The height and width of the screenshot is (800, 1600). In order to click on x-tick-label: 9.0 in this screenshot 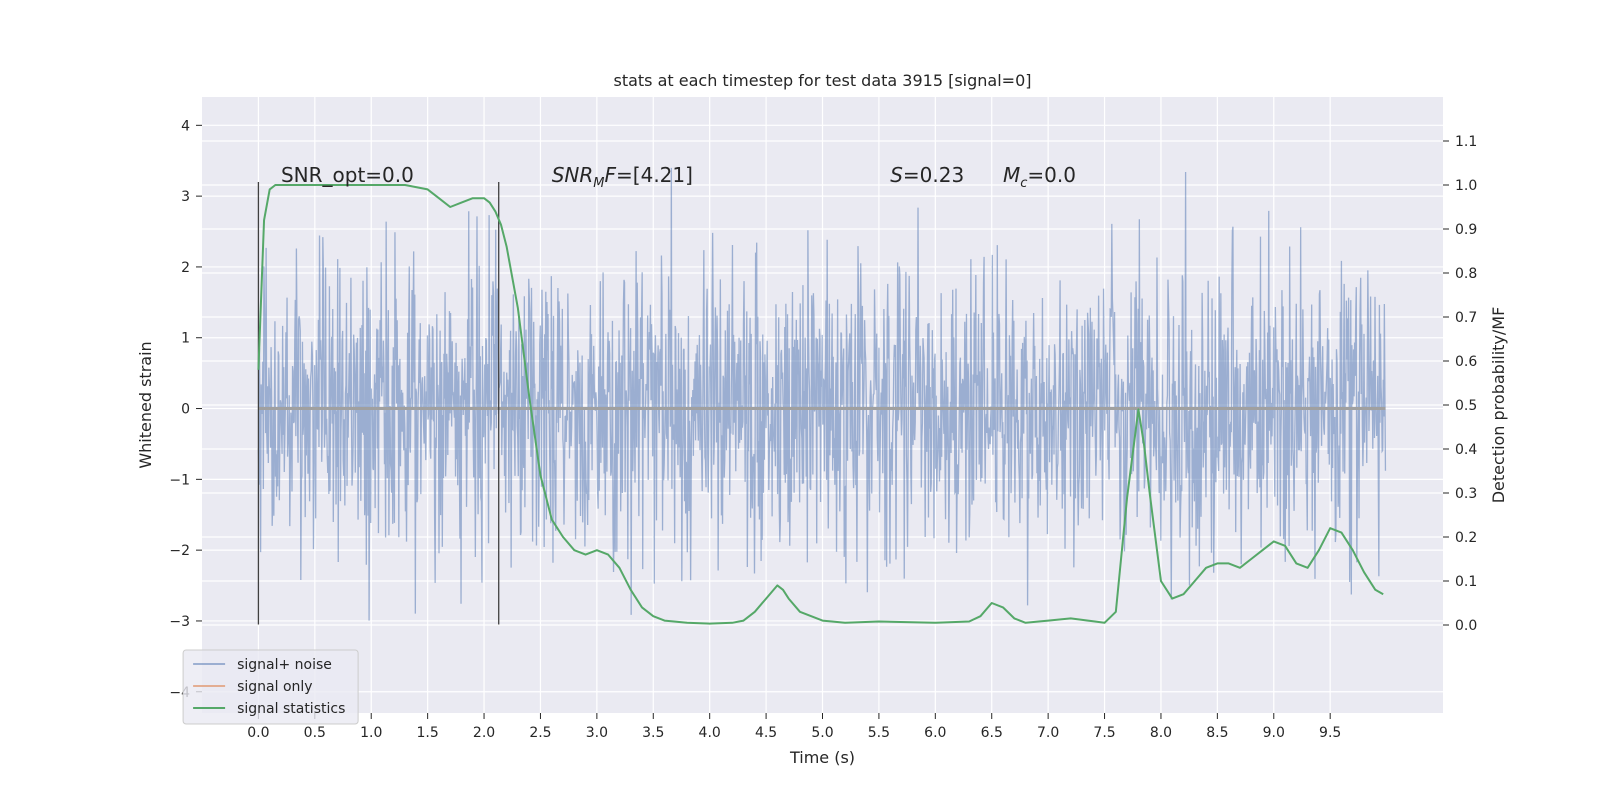, I will do `click(1274, 733)`.